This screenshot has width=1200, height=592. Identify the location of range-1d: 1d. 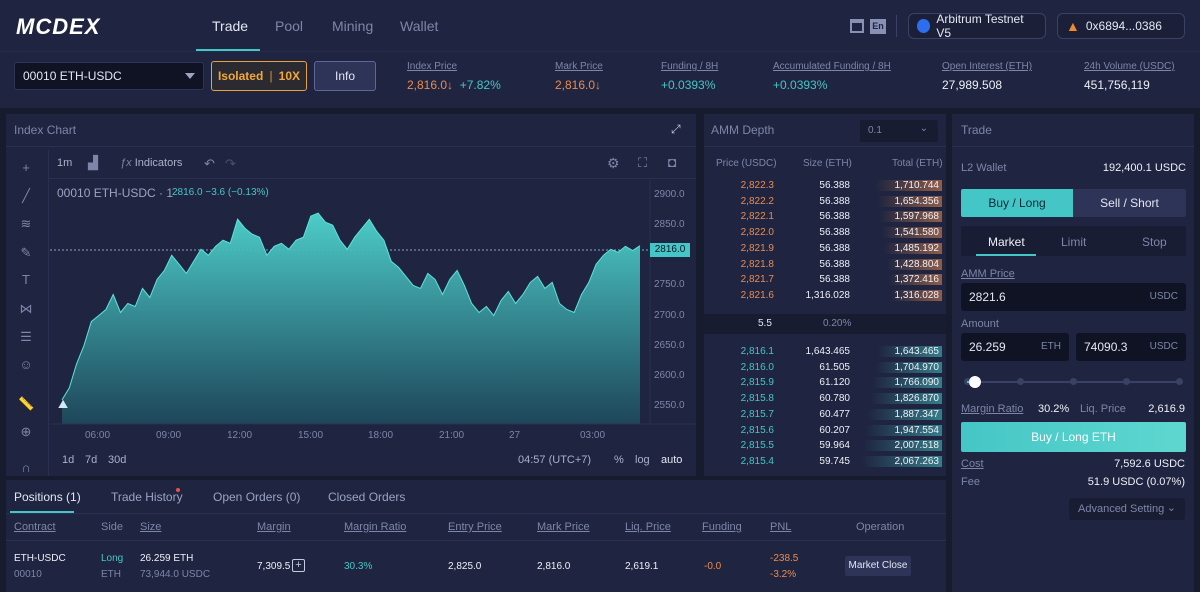
(68, 460).